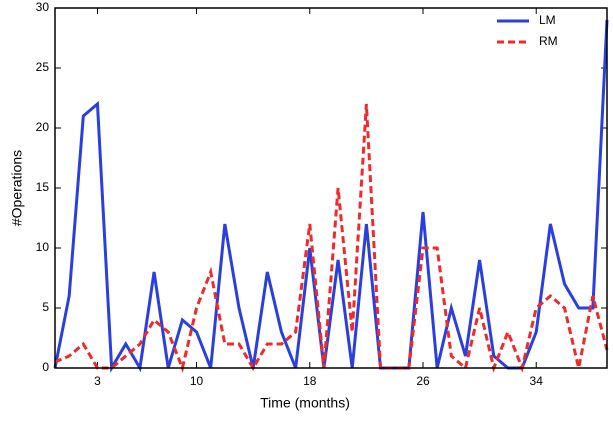 The image size is (613, 424). I want to click on x-tick-label: 26, so click(423, 381).